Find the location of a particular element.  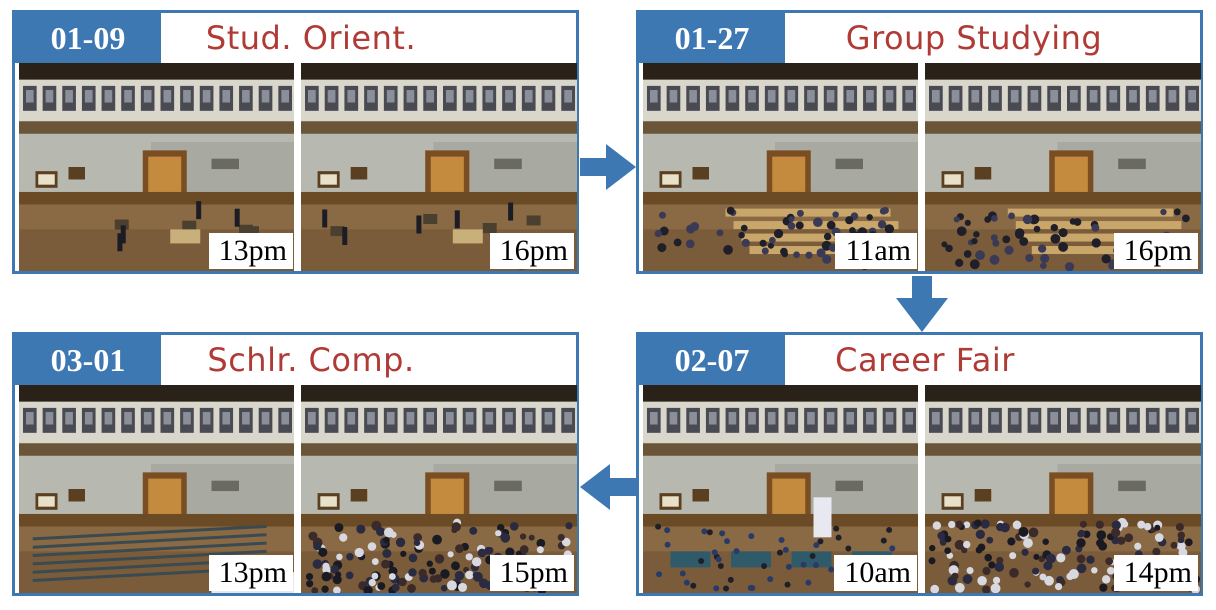

arrow-right-icon is located at coordinates (608, 167).